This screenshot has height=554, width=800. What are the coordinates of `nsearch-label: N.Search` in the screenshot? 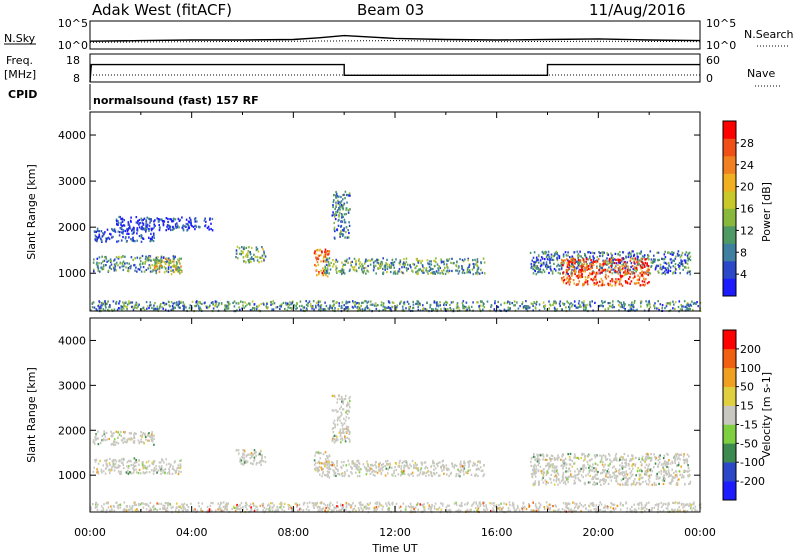 It's located at (769, 34).